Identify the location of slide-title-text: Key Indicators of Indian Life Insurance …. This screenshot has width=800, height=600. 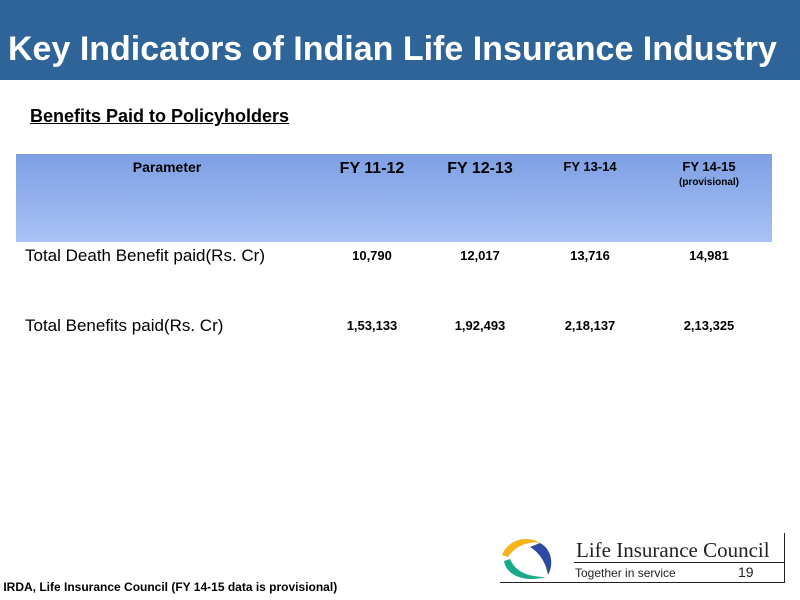
(392, 49).